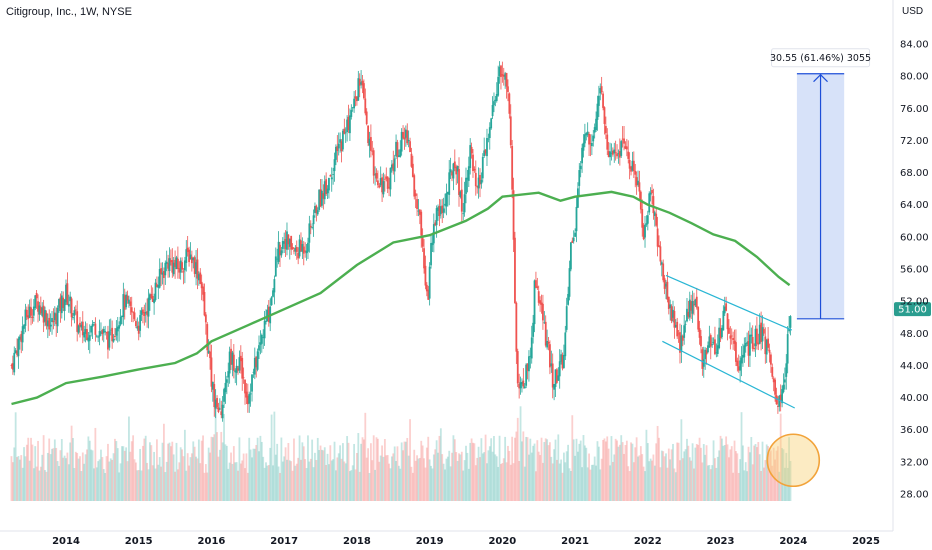 This screenshot has height=550, width=932. What do you see at coordinates (284, 541) in the screenshot?
I see `x-tick-label: 2017` at bounding box center [284, 541].